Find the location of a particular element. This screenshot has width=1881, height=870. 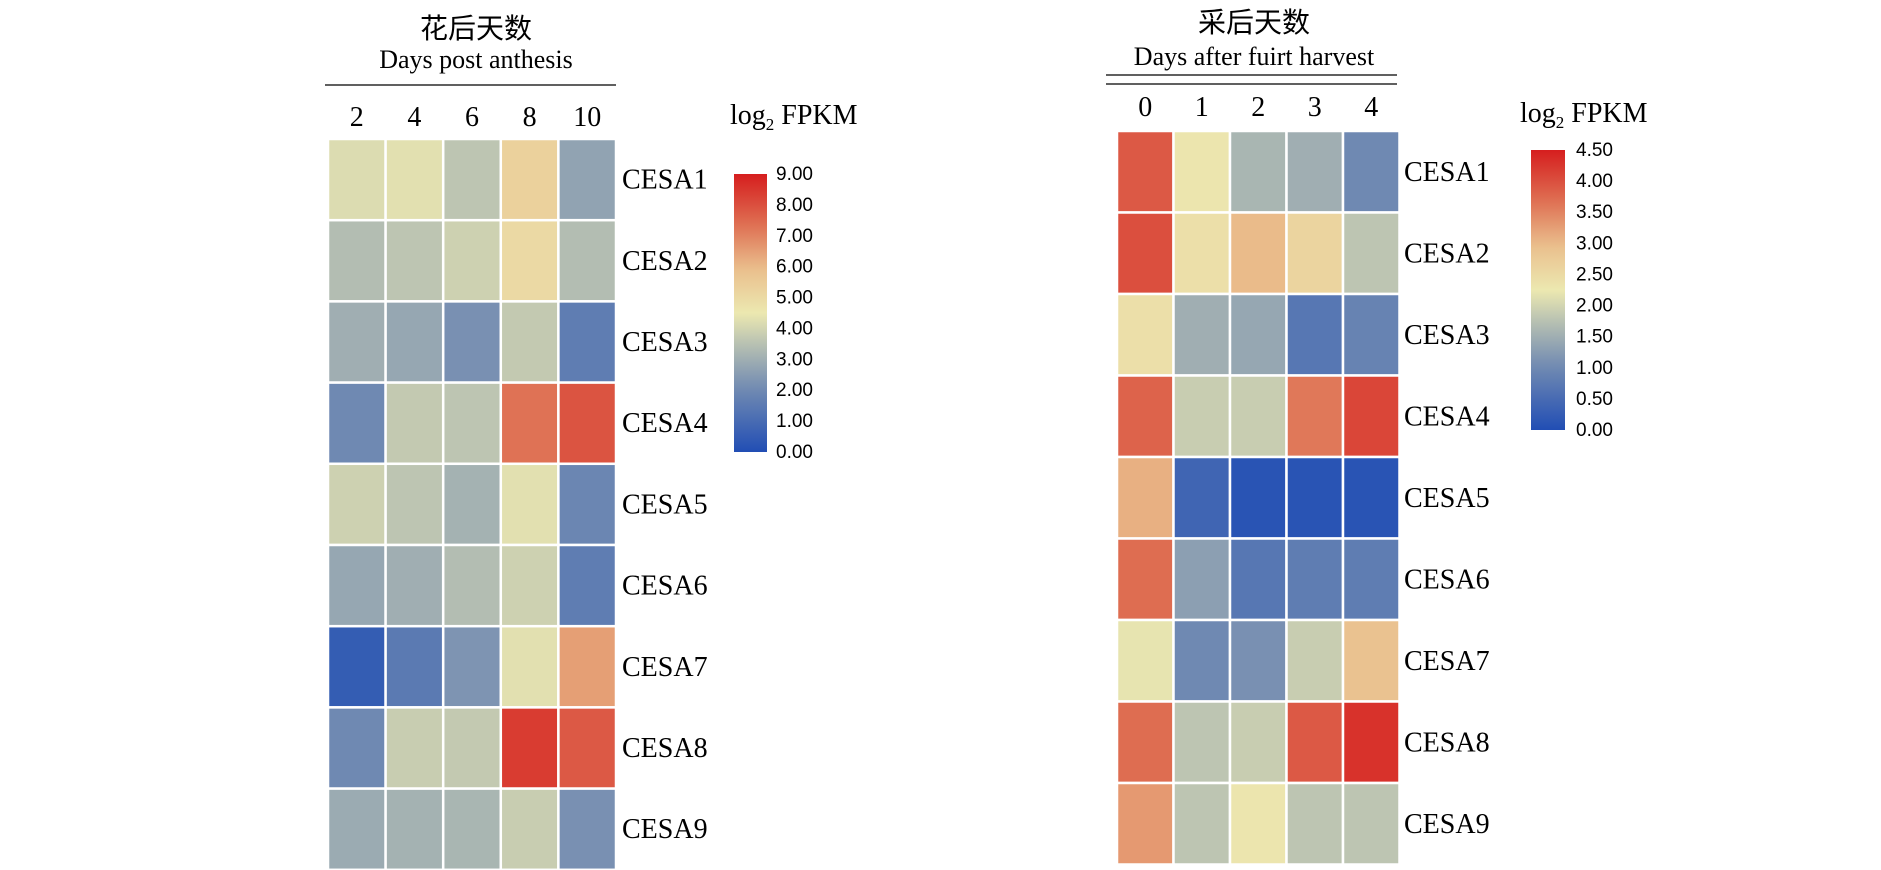

right-subtitle: Days after fuirt harvest is located at coordinates (1254, 56).